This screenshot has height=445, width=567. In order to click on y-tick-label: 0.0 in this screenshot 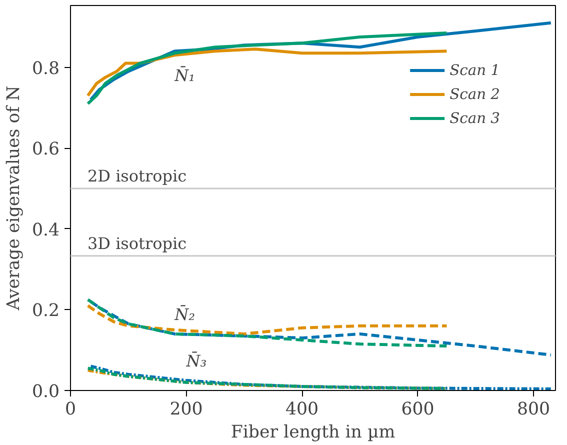, I will do `click(46, 392)`.